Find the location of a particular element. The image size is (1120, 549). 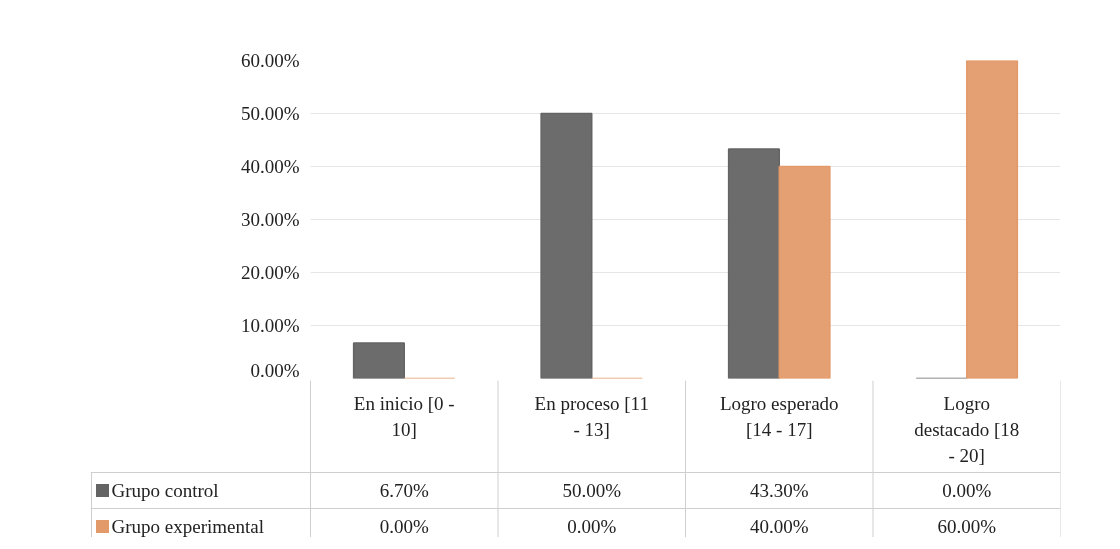

y-tick-label: 40.00% is located at coordinates (270, 166).